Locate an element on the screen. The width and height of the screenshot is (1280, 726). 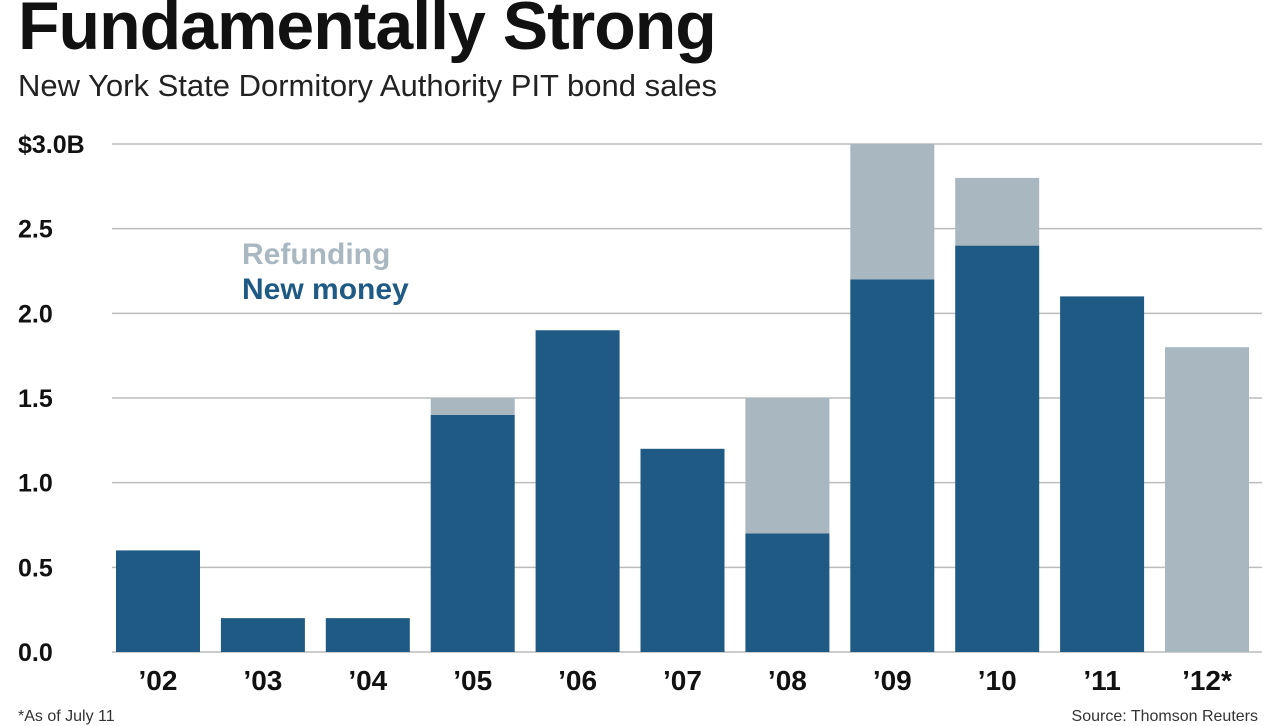
x-tick-label: ’02 is located at coordinates (158, 680).